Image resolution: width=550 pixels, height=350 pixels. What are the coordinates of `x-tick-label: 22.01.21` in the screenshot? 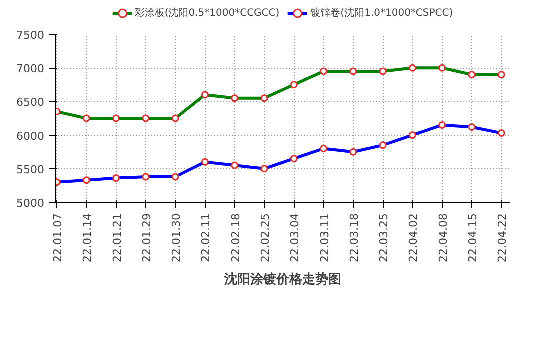 It's located at (117, 238).